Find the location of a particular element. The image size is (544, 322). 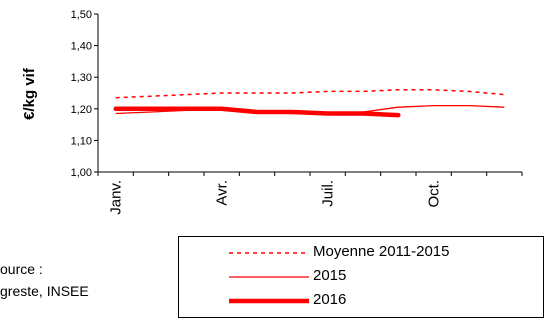

x-axis: Janv. Avr. Juil. Oct. is located at coordinates (310, 193).